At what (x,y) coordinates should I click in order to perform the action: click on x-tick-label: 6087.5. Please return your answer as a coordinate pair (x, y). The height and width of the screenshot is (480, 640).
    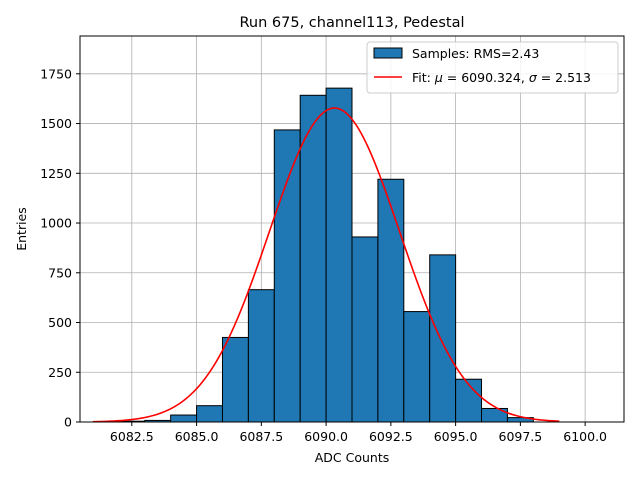
    Looking at the image, I should click on (261, 436).